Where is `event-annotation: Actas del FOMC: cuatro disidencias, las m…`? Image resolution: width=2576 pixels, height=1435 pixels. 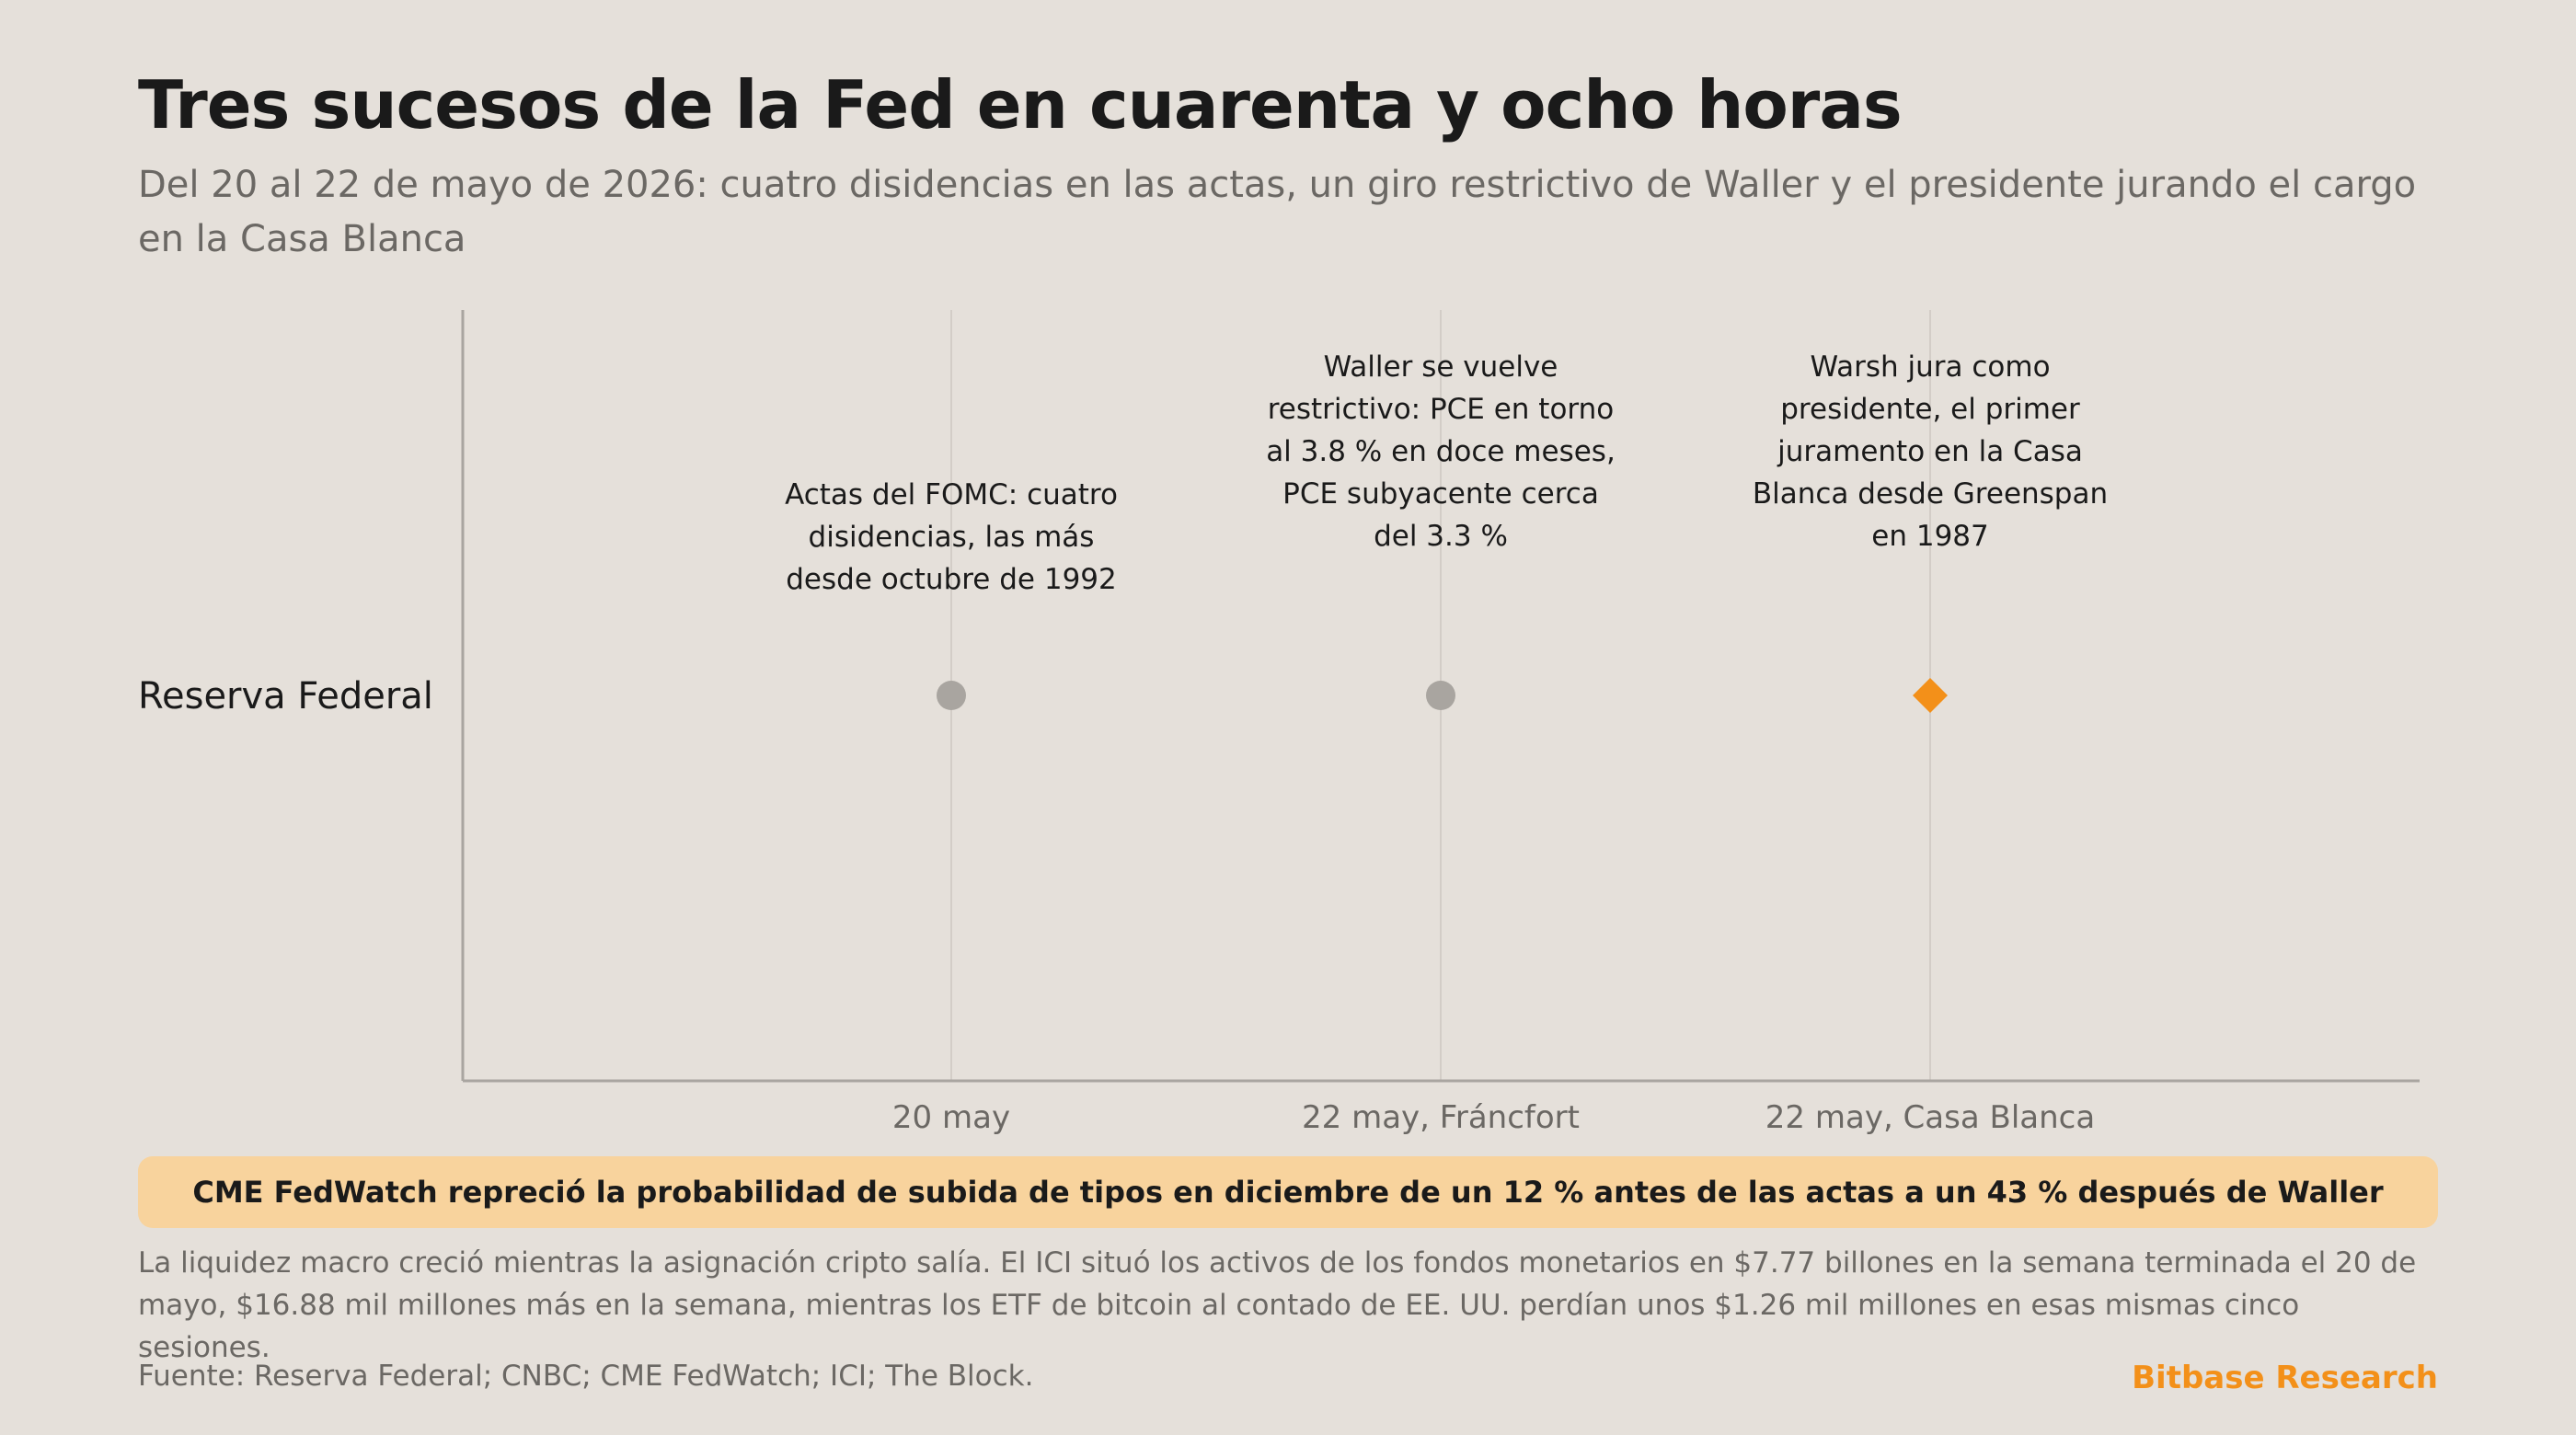 event-annotation: Actas del FOMC: cuatro disidencias, las m… is located at coordinates (951, 537).